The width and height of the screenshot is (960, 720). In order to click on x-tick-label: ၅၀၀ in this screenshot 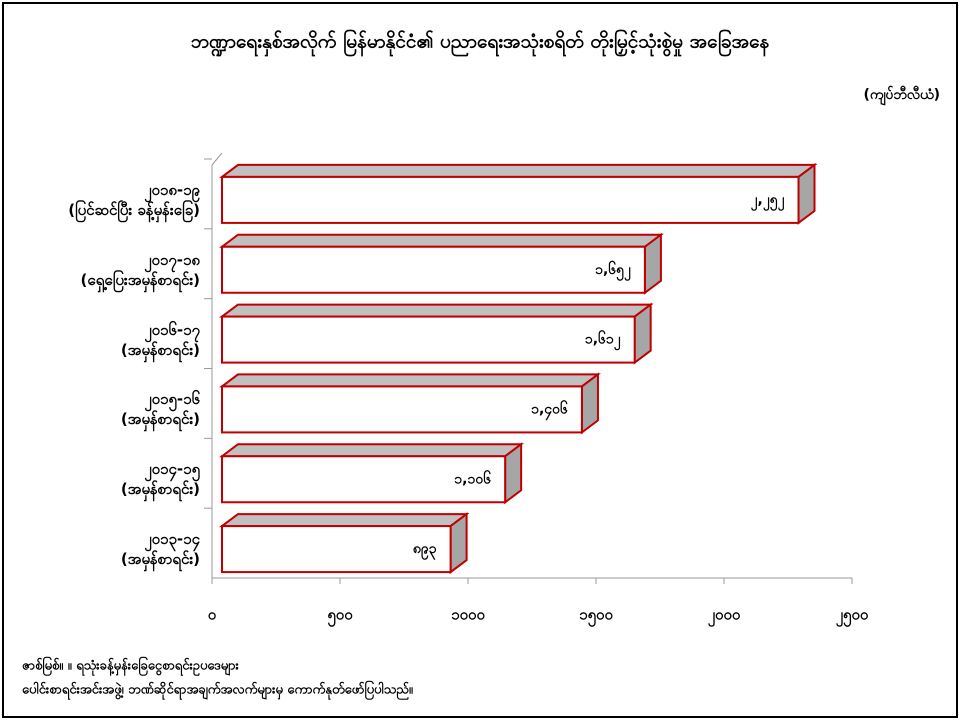, I will do `click(340, 617)`.